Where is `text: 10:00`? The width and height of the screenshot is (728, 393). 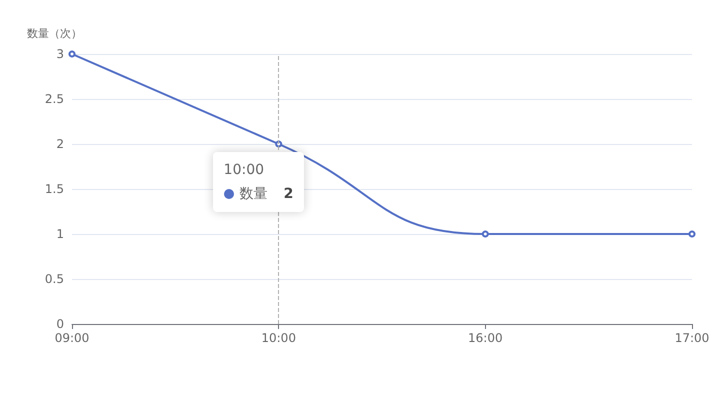 text: 10:00 is located at coordinates (244, 170).